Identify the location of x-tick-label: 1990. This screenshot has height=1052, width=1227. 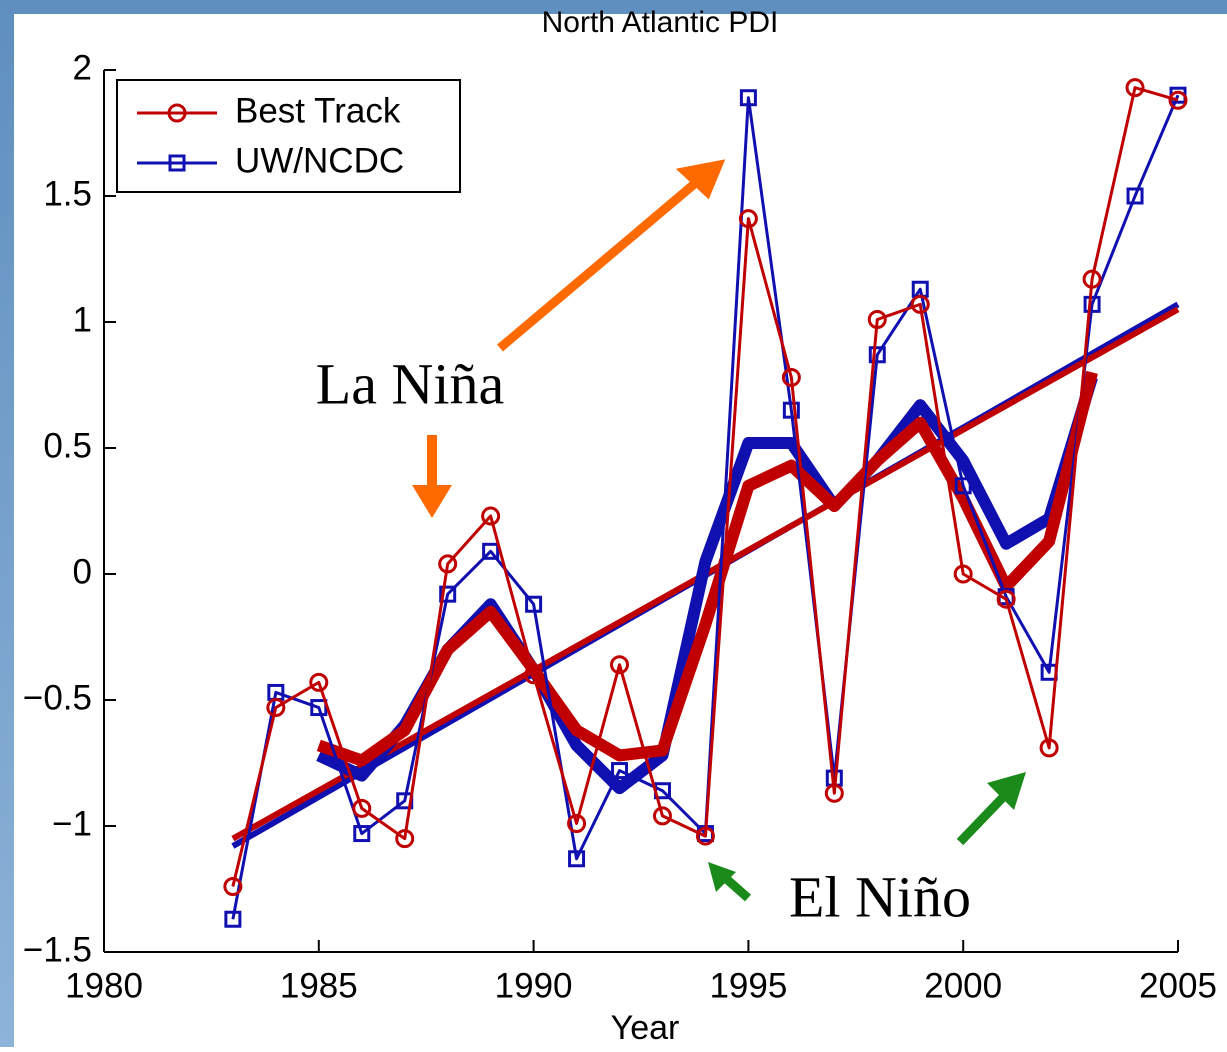
(534, 985).